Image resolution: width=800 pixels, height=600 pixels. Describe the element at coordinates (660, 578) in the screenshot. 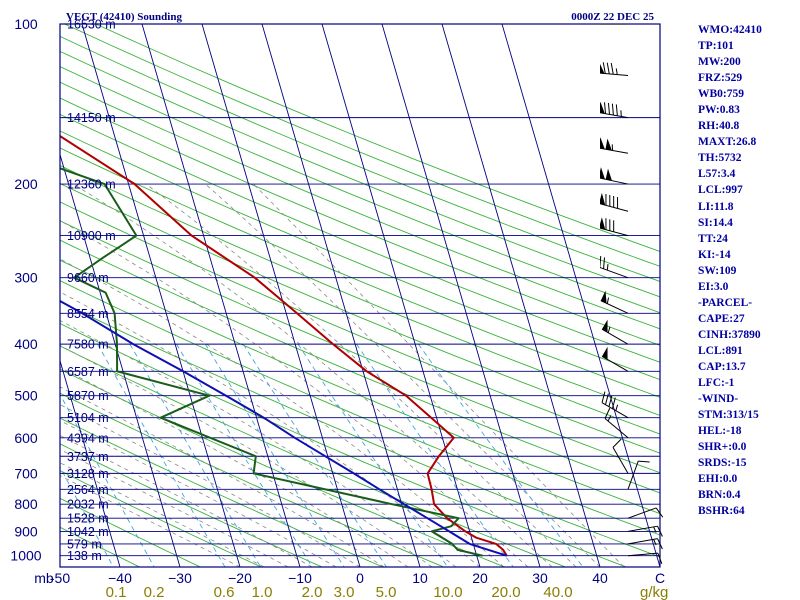

I see `temperature-unit-label: C` at that location.